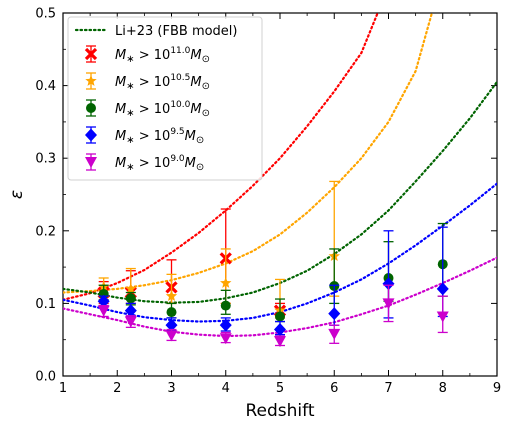 Image resolution: width=510 pixels, height=425 pixels. I want to click on x-tick-label: 7, so click(388, 388).